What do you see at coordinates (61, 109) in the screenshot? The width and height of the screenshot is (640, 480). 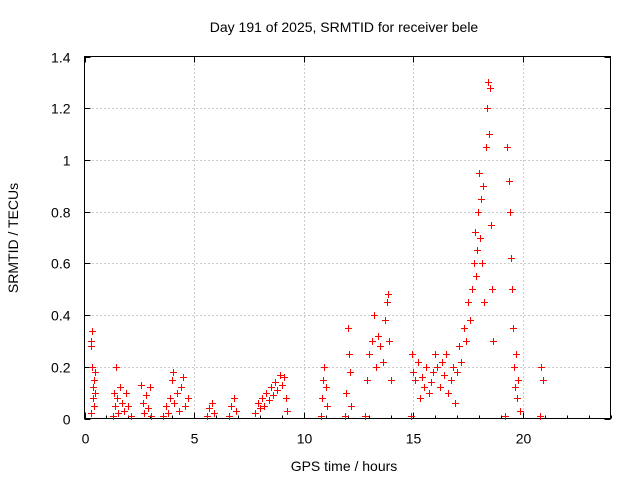 I see `y-tick-label: 1.2` at bounding box center [61, 109].